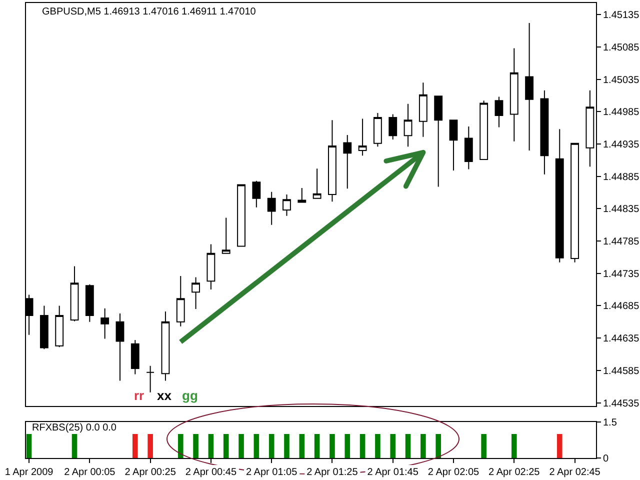 Image resolution: width=640 pixels, height=480 pixels. What do you see at coordinates (621, 145) in the screenshot?
I see `y-tick-label: 1.44935` at bounding box center [621, 145].